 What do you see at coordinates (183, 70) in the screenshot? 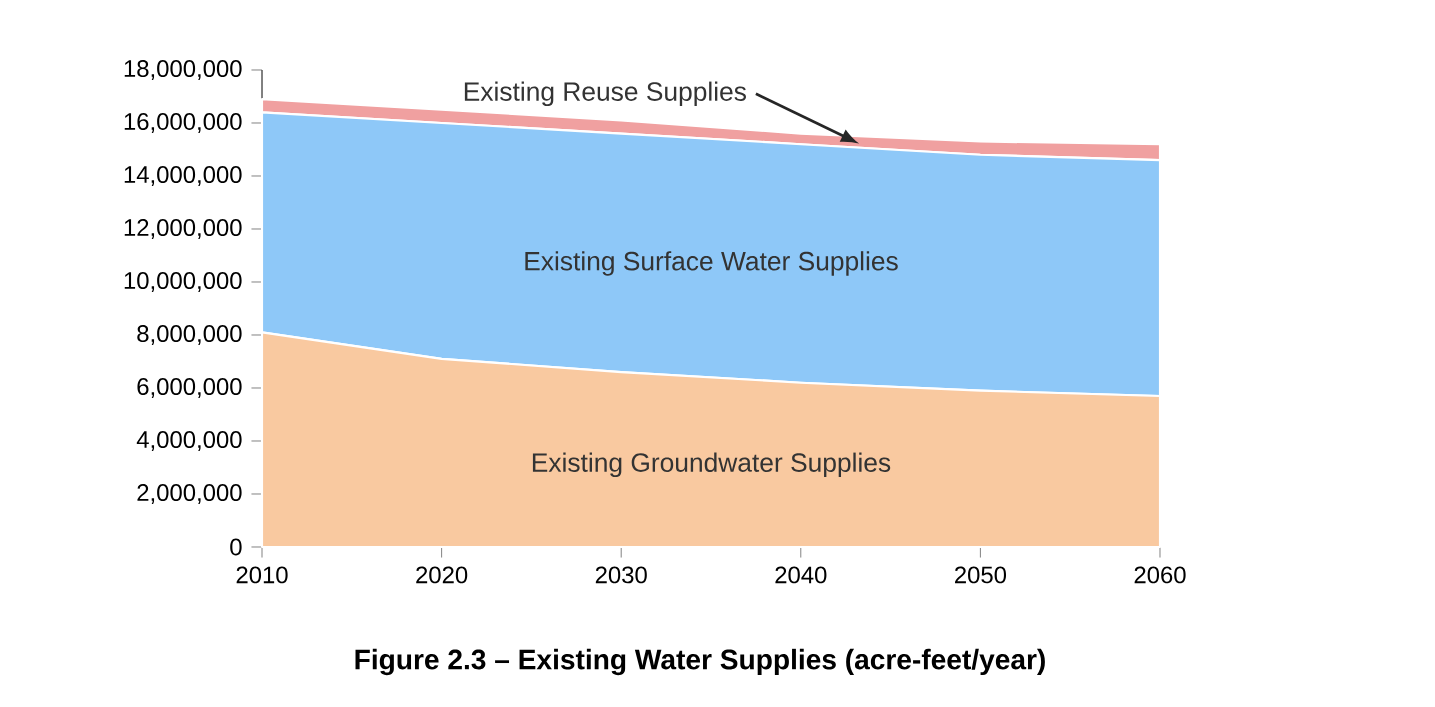
I see `y-tick-label: 18,000,000` at bounding box center [183, 70].